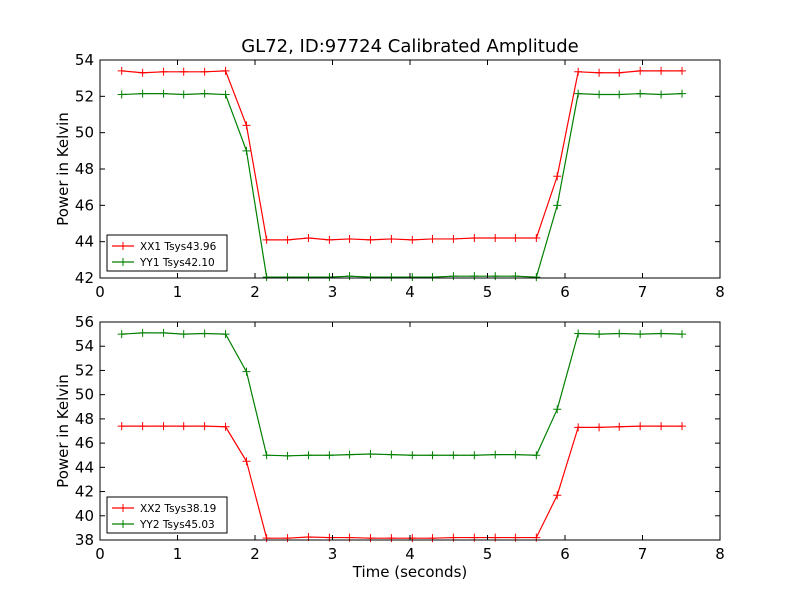 This screenshot has height=604, width=800. Describe the element at coordinates (84, 492) in the screenshot. I see `y-tick-label: 42` at that location.